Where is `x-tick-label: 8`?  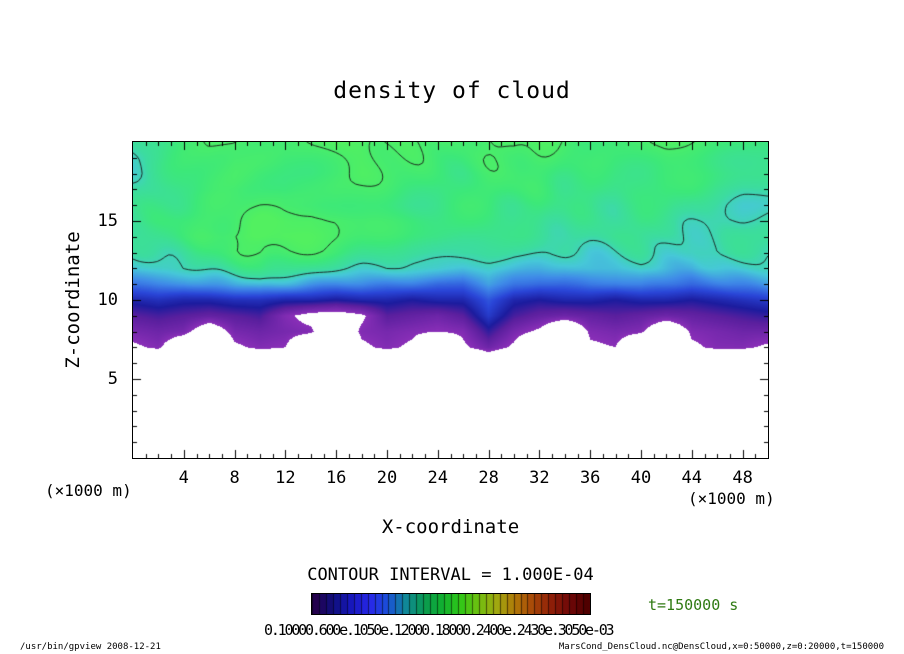
x-tick-label: 8 is located at coordinates (234, 478).